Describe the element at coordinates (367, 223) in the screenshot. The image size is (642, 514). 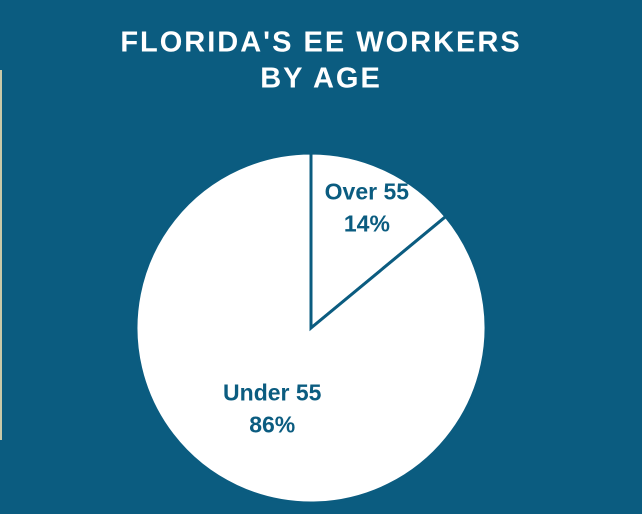
I see `slice-value-label: 14%` at that location.